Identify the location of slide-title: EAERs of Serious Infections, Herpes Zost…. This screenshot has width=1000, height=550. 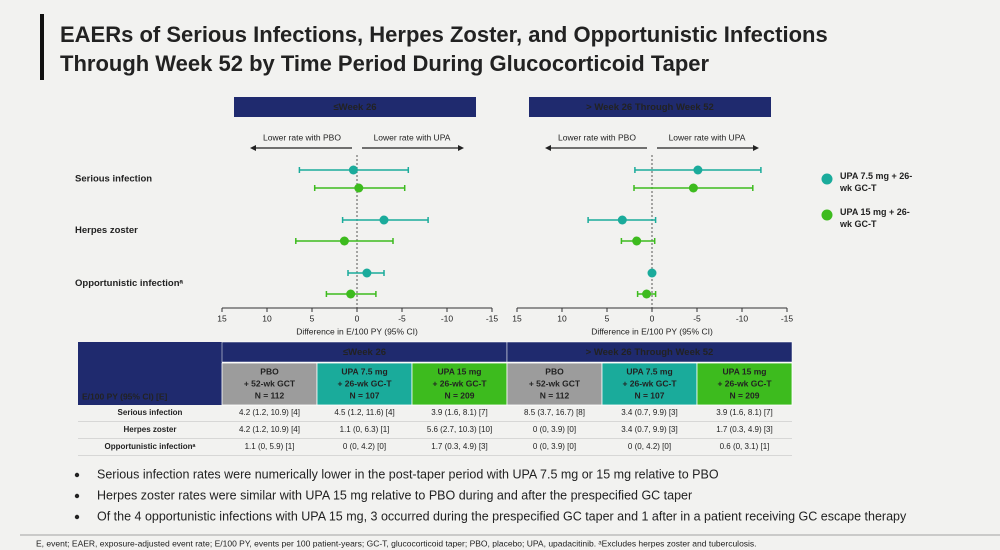
(444, 34).